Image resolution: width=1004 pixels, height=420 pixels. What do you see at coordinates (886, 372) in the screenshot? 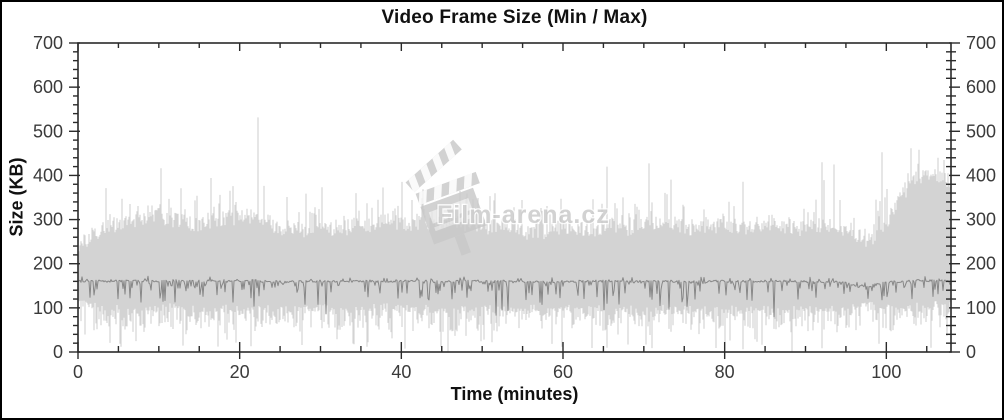
I see `x-tick-label: 100` at bounding box center [886, 372].